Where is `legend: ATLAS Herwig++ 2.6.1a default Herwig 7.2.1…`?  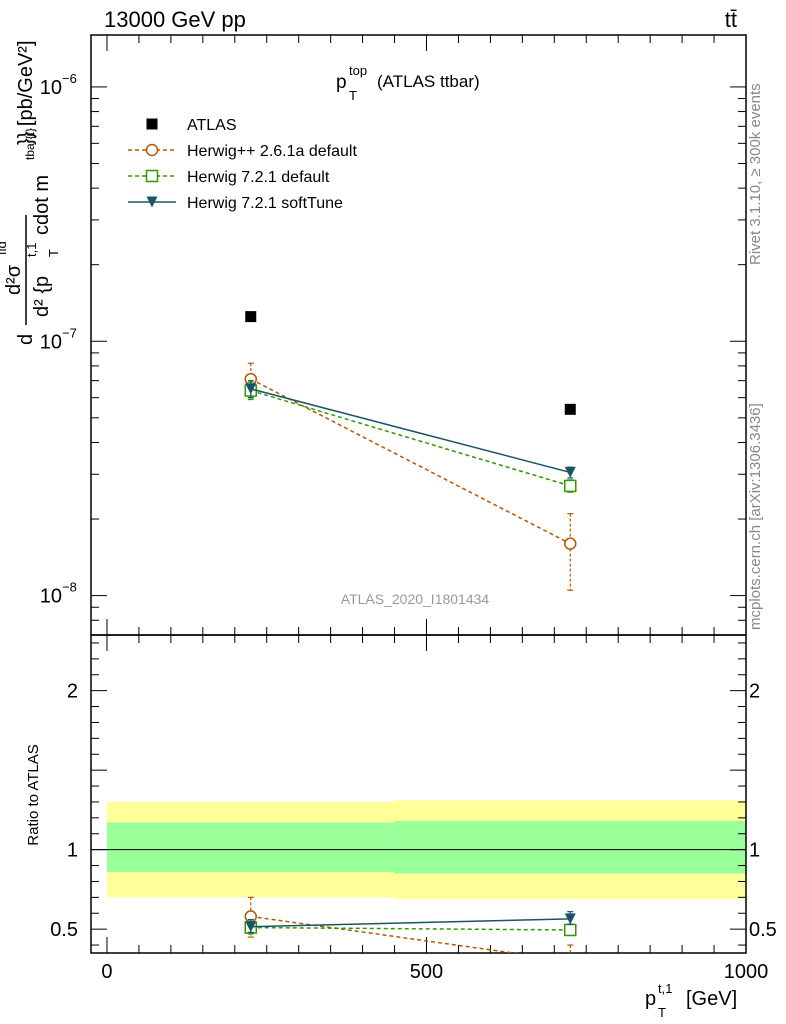
legend: ATLAS Herwig++ 2.6.1a default Herwig 7.2.1… is located at coordinates (242, 164).